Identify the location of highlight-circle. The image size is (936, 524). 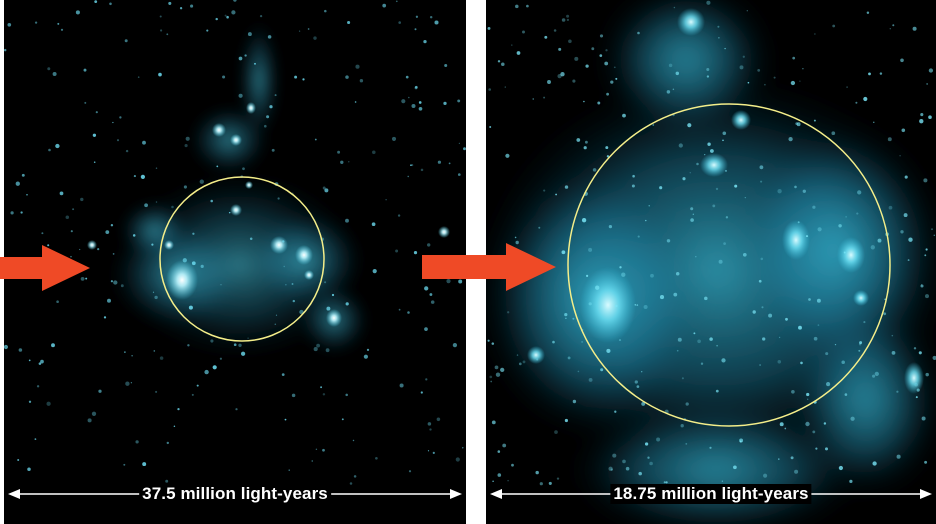
(242, 259).